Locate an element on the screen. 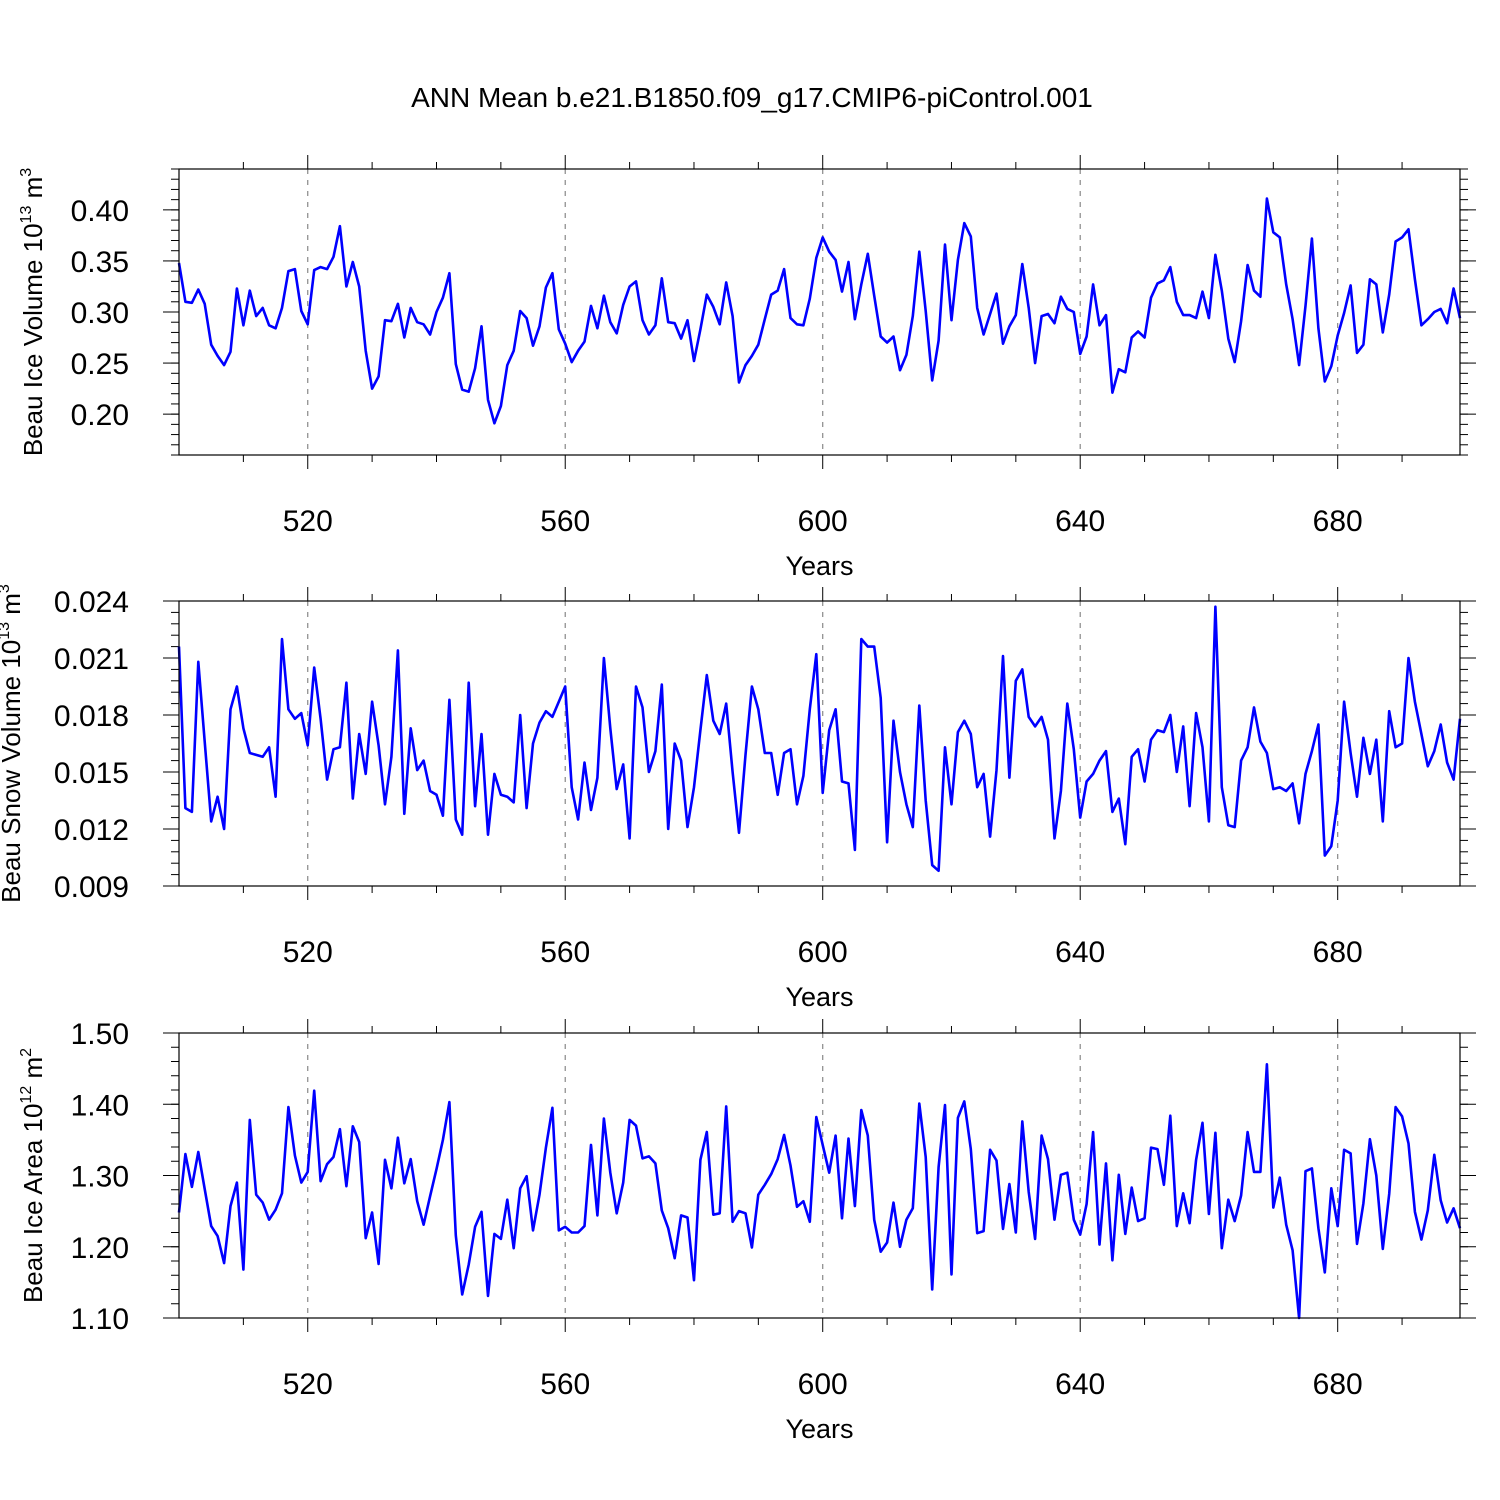  beau-ice-area-series-line is located at coordinates (819, 1191).